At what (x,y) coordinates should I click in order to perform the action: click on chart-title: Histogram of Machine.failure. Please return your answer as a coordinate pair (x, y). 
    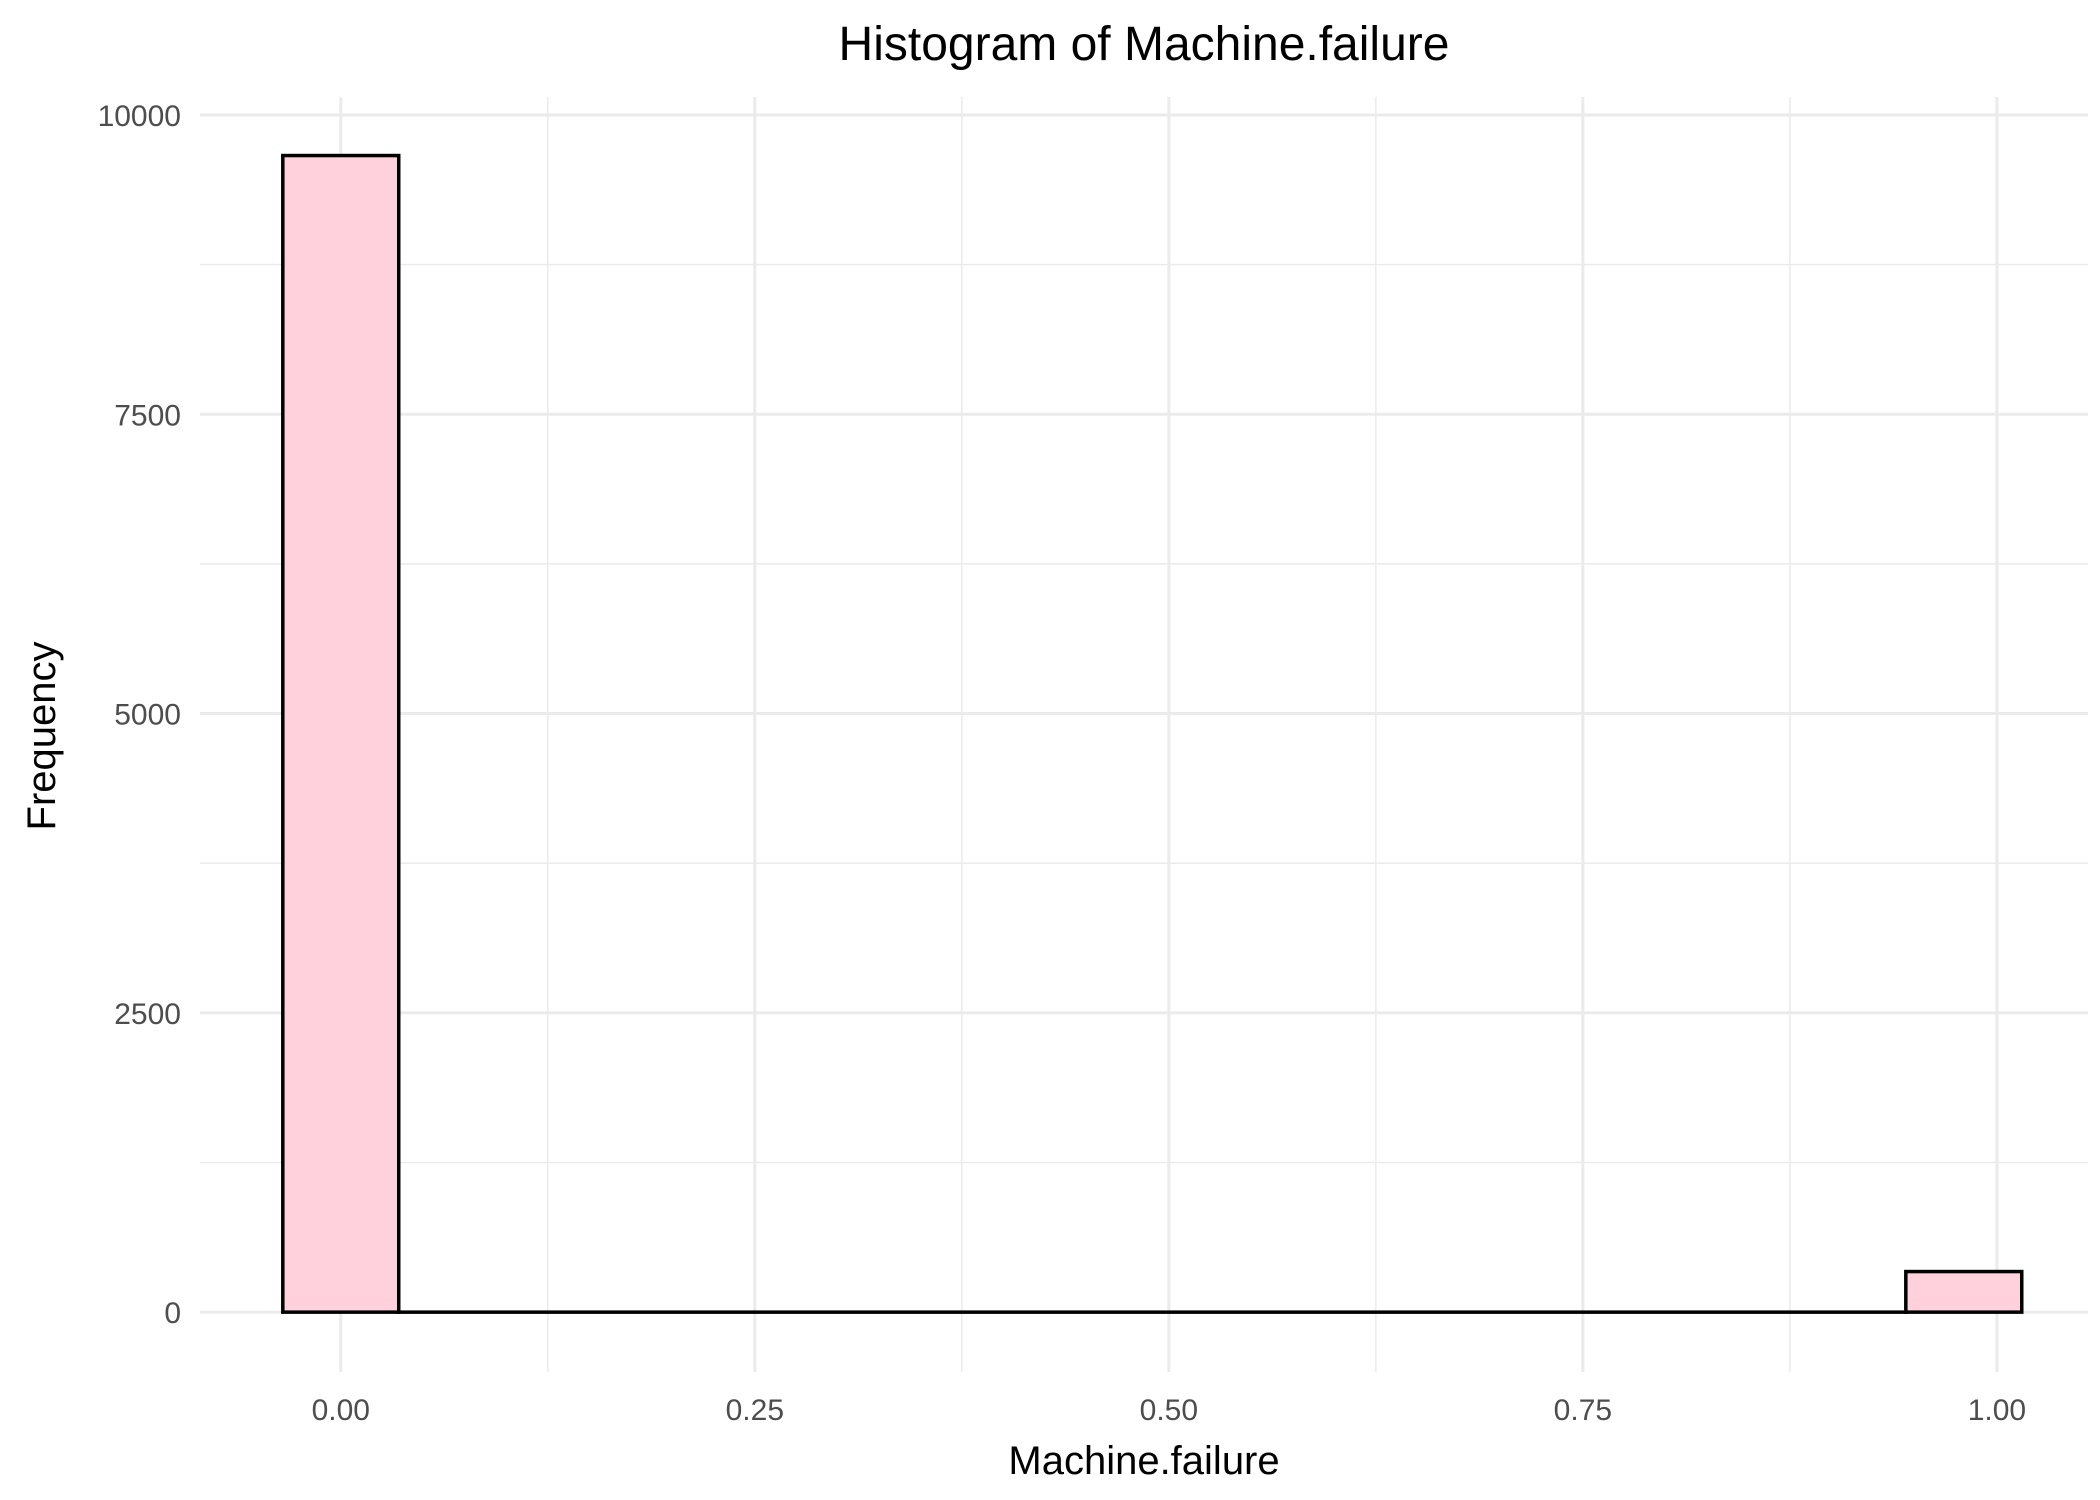
    Looking at the image, I should click on (1144, 44).